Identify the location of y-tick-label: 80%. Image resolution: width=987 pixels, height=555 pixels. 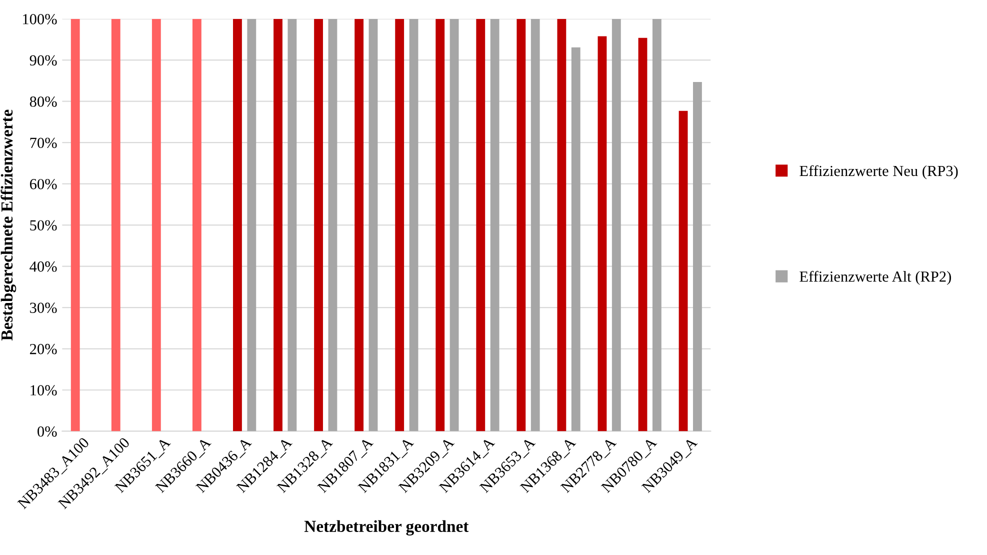
(43, 101).